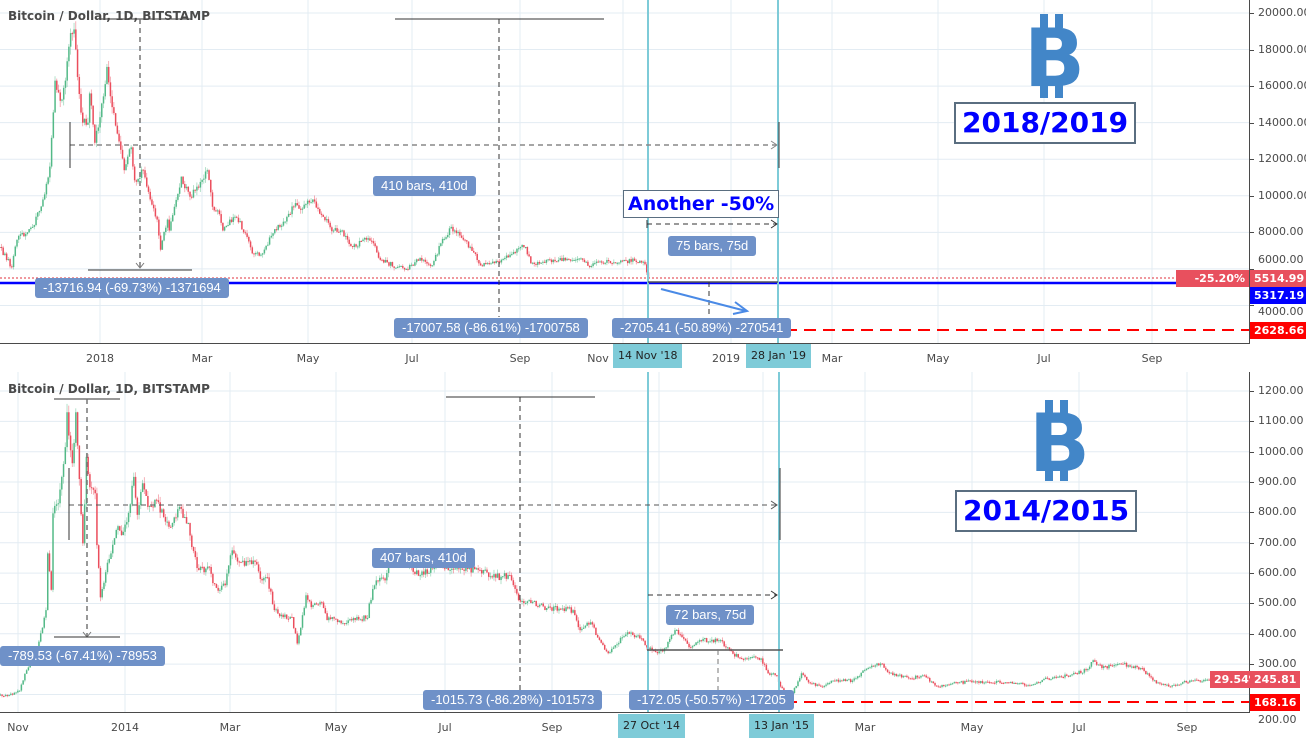  What do you see at coordinates (705, 301) in the screenshot?
I see `arrow-down-right-icon` at bounding box center [705, 301].